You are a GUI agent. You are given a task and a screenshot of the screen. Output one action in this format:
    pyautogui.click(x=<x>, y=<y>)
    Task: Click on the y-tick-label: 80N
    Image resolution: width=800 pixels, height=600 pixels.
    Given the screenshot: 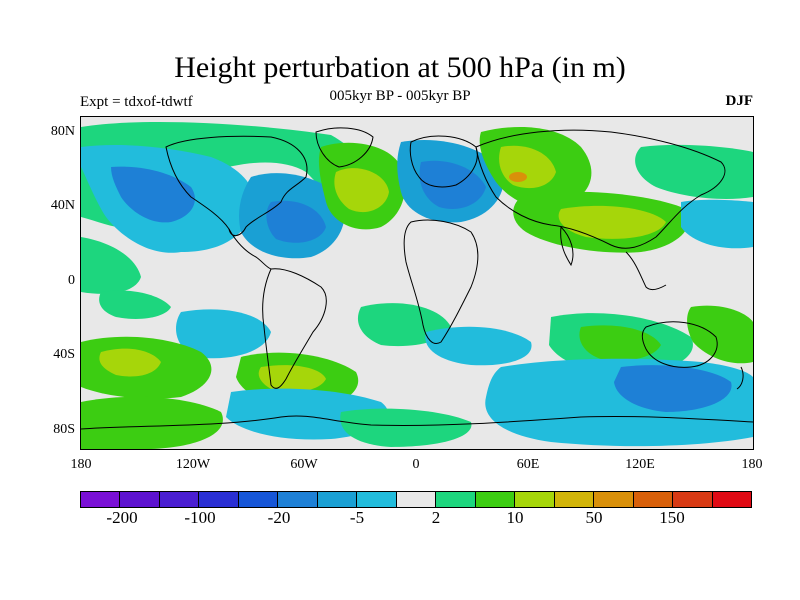 What is the action you would take?
    pyautogui.click(x=62, y=131)
    